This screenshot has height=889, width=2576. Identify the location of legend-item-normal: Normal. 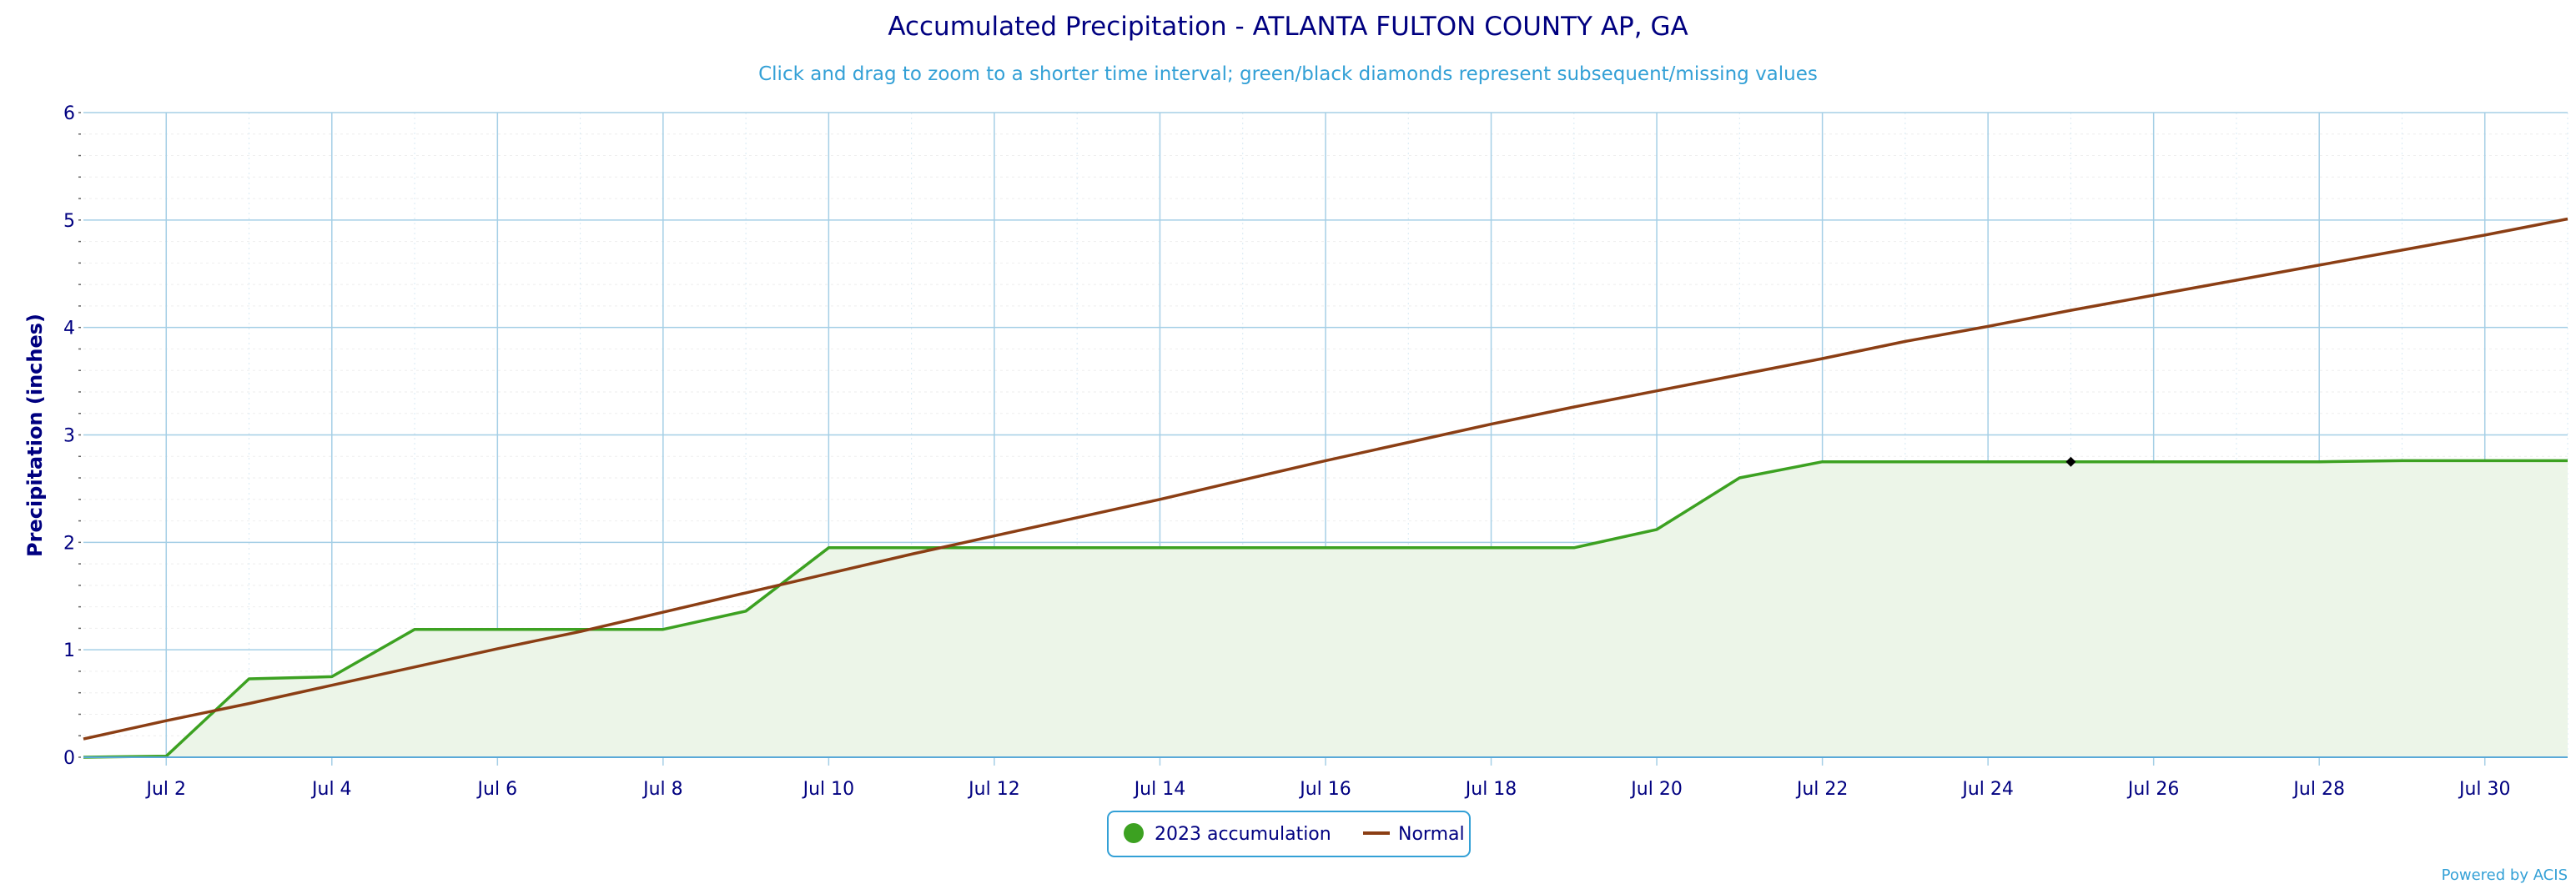
(1414, 834).